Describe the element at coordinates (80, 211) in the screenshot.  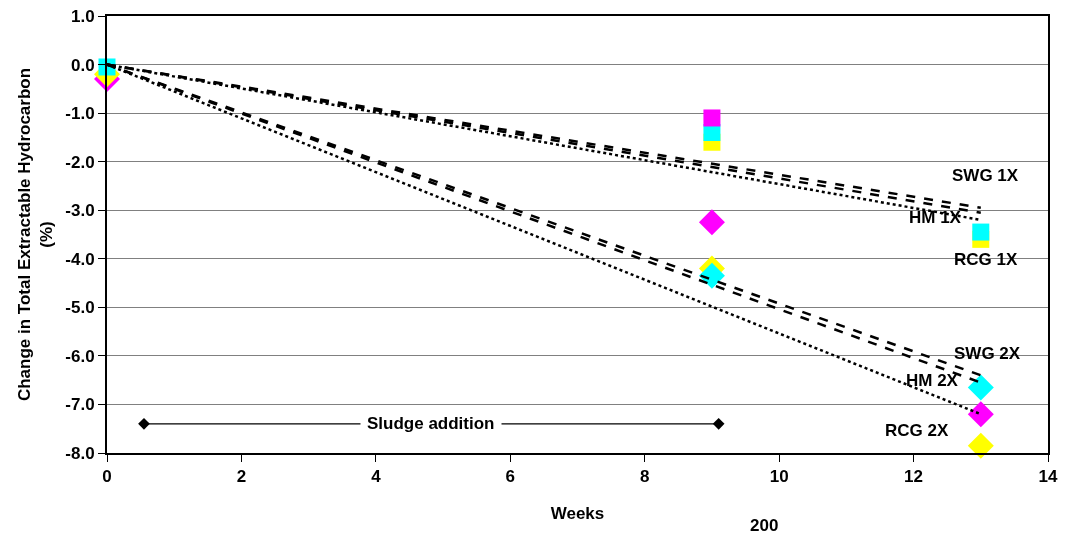
I see `y-tick-label: -3.0` at that location.